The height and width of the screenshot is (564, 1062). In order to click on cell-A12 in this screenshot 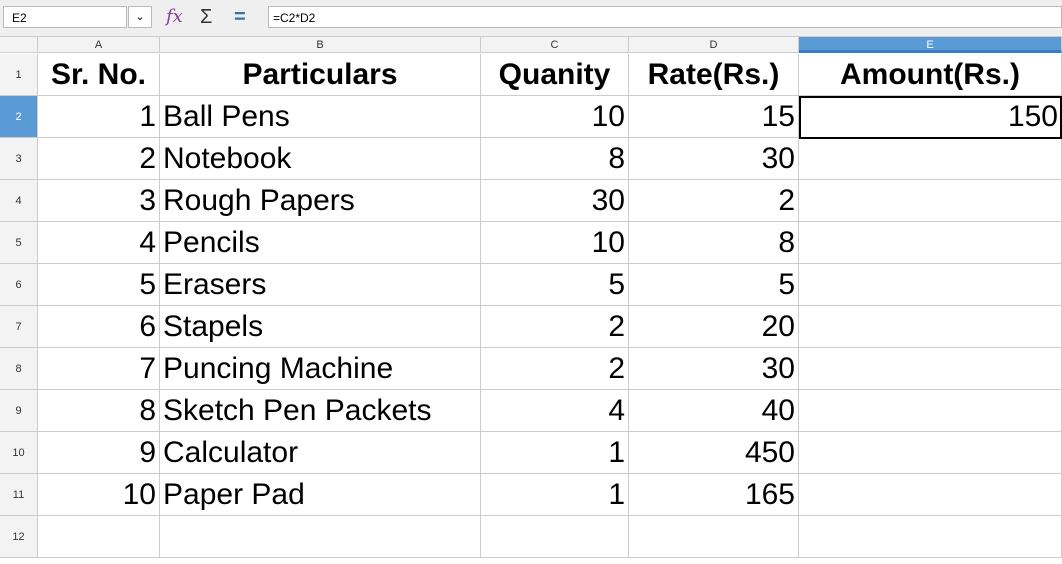, I will do `click(99, 537)`.